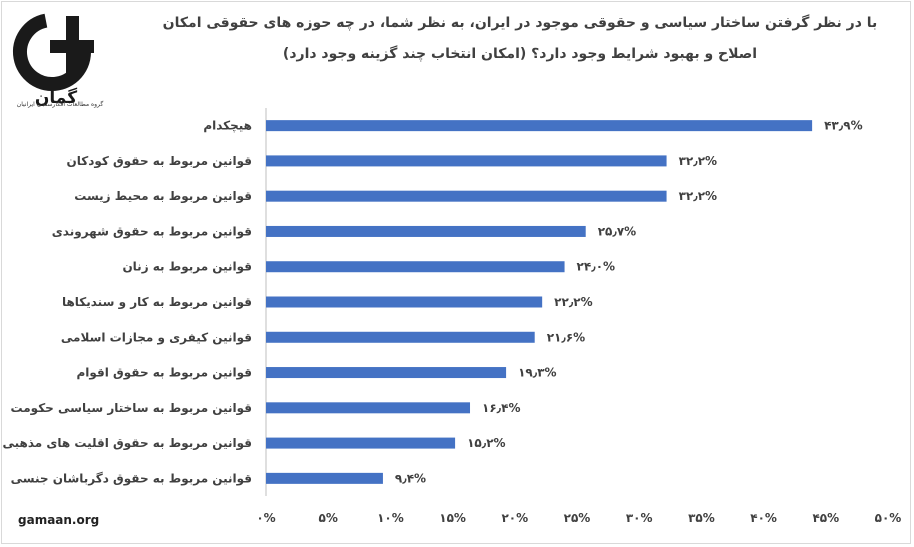  What do you see at coordinates (514, 518) in the screenshot?
I see `x-tick-label: ۲۰%` at bounding box center [514, 518].